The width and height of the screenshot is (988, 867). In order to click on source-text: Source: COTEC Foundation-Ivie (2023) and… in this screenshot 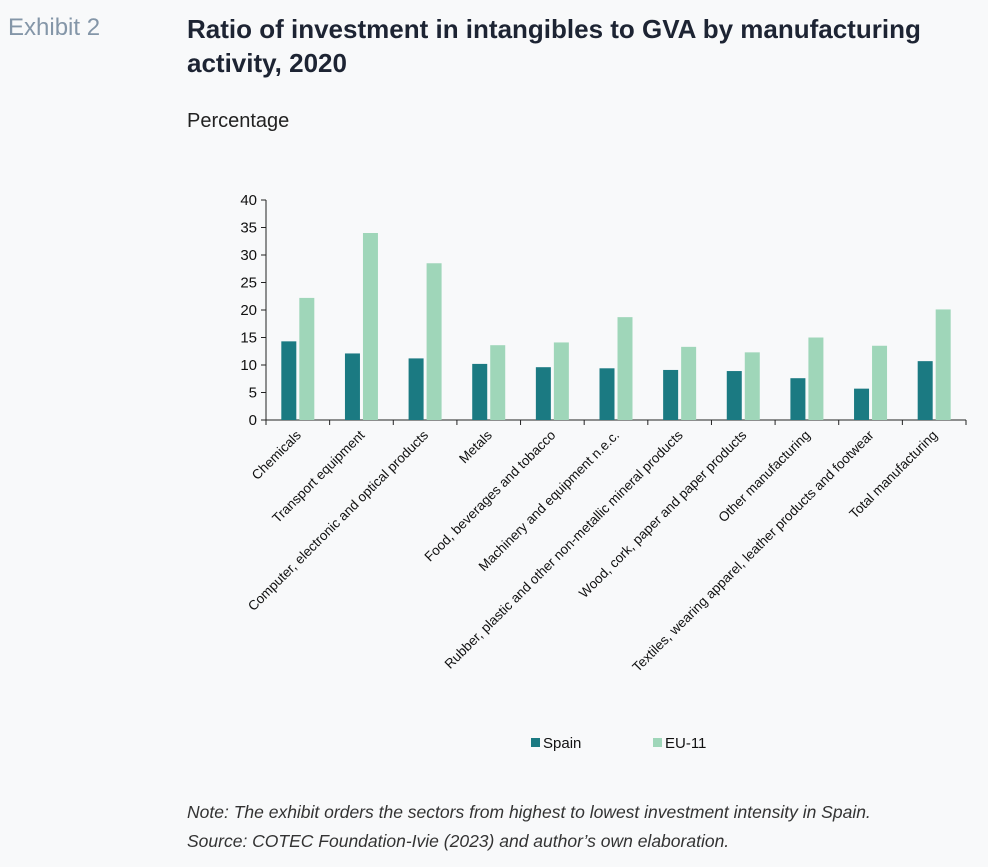, I will do `click(458, 841)`.